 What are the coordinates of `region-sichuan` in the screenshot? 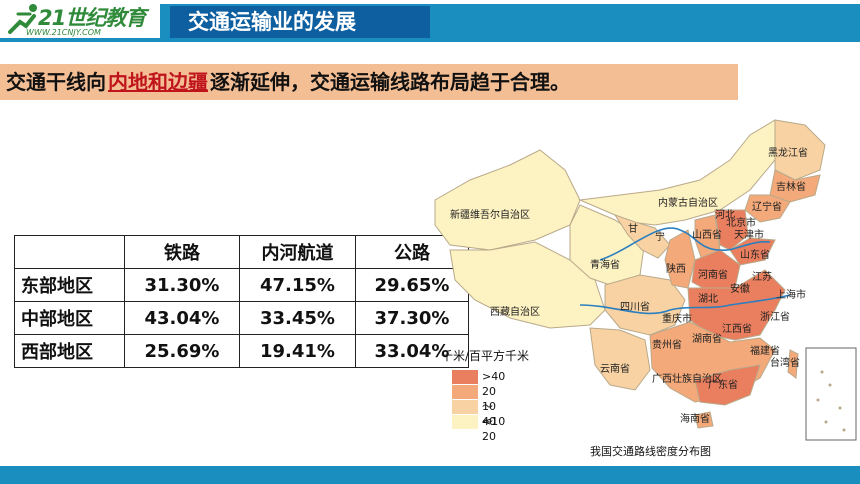 It's located at (645, 305).